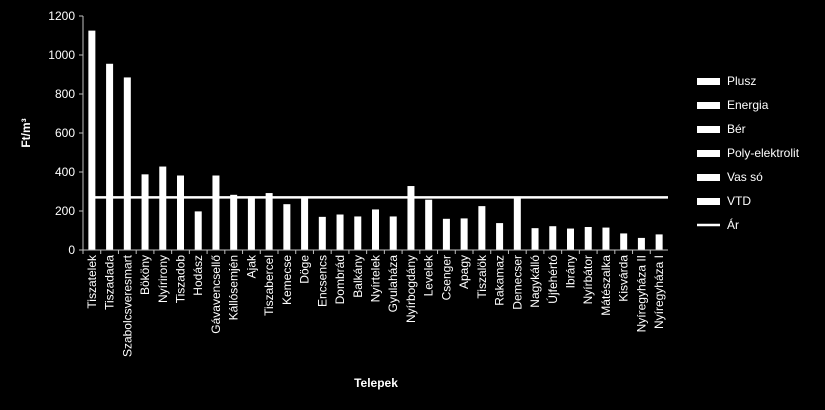 This screenshot has width=825, height=410. What do you see at coordinates (358, 276) in the screenshot?
I see `x-tick-label: Balkány` at bounding box center [358, 276].